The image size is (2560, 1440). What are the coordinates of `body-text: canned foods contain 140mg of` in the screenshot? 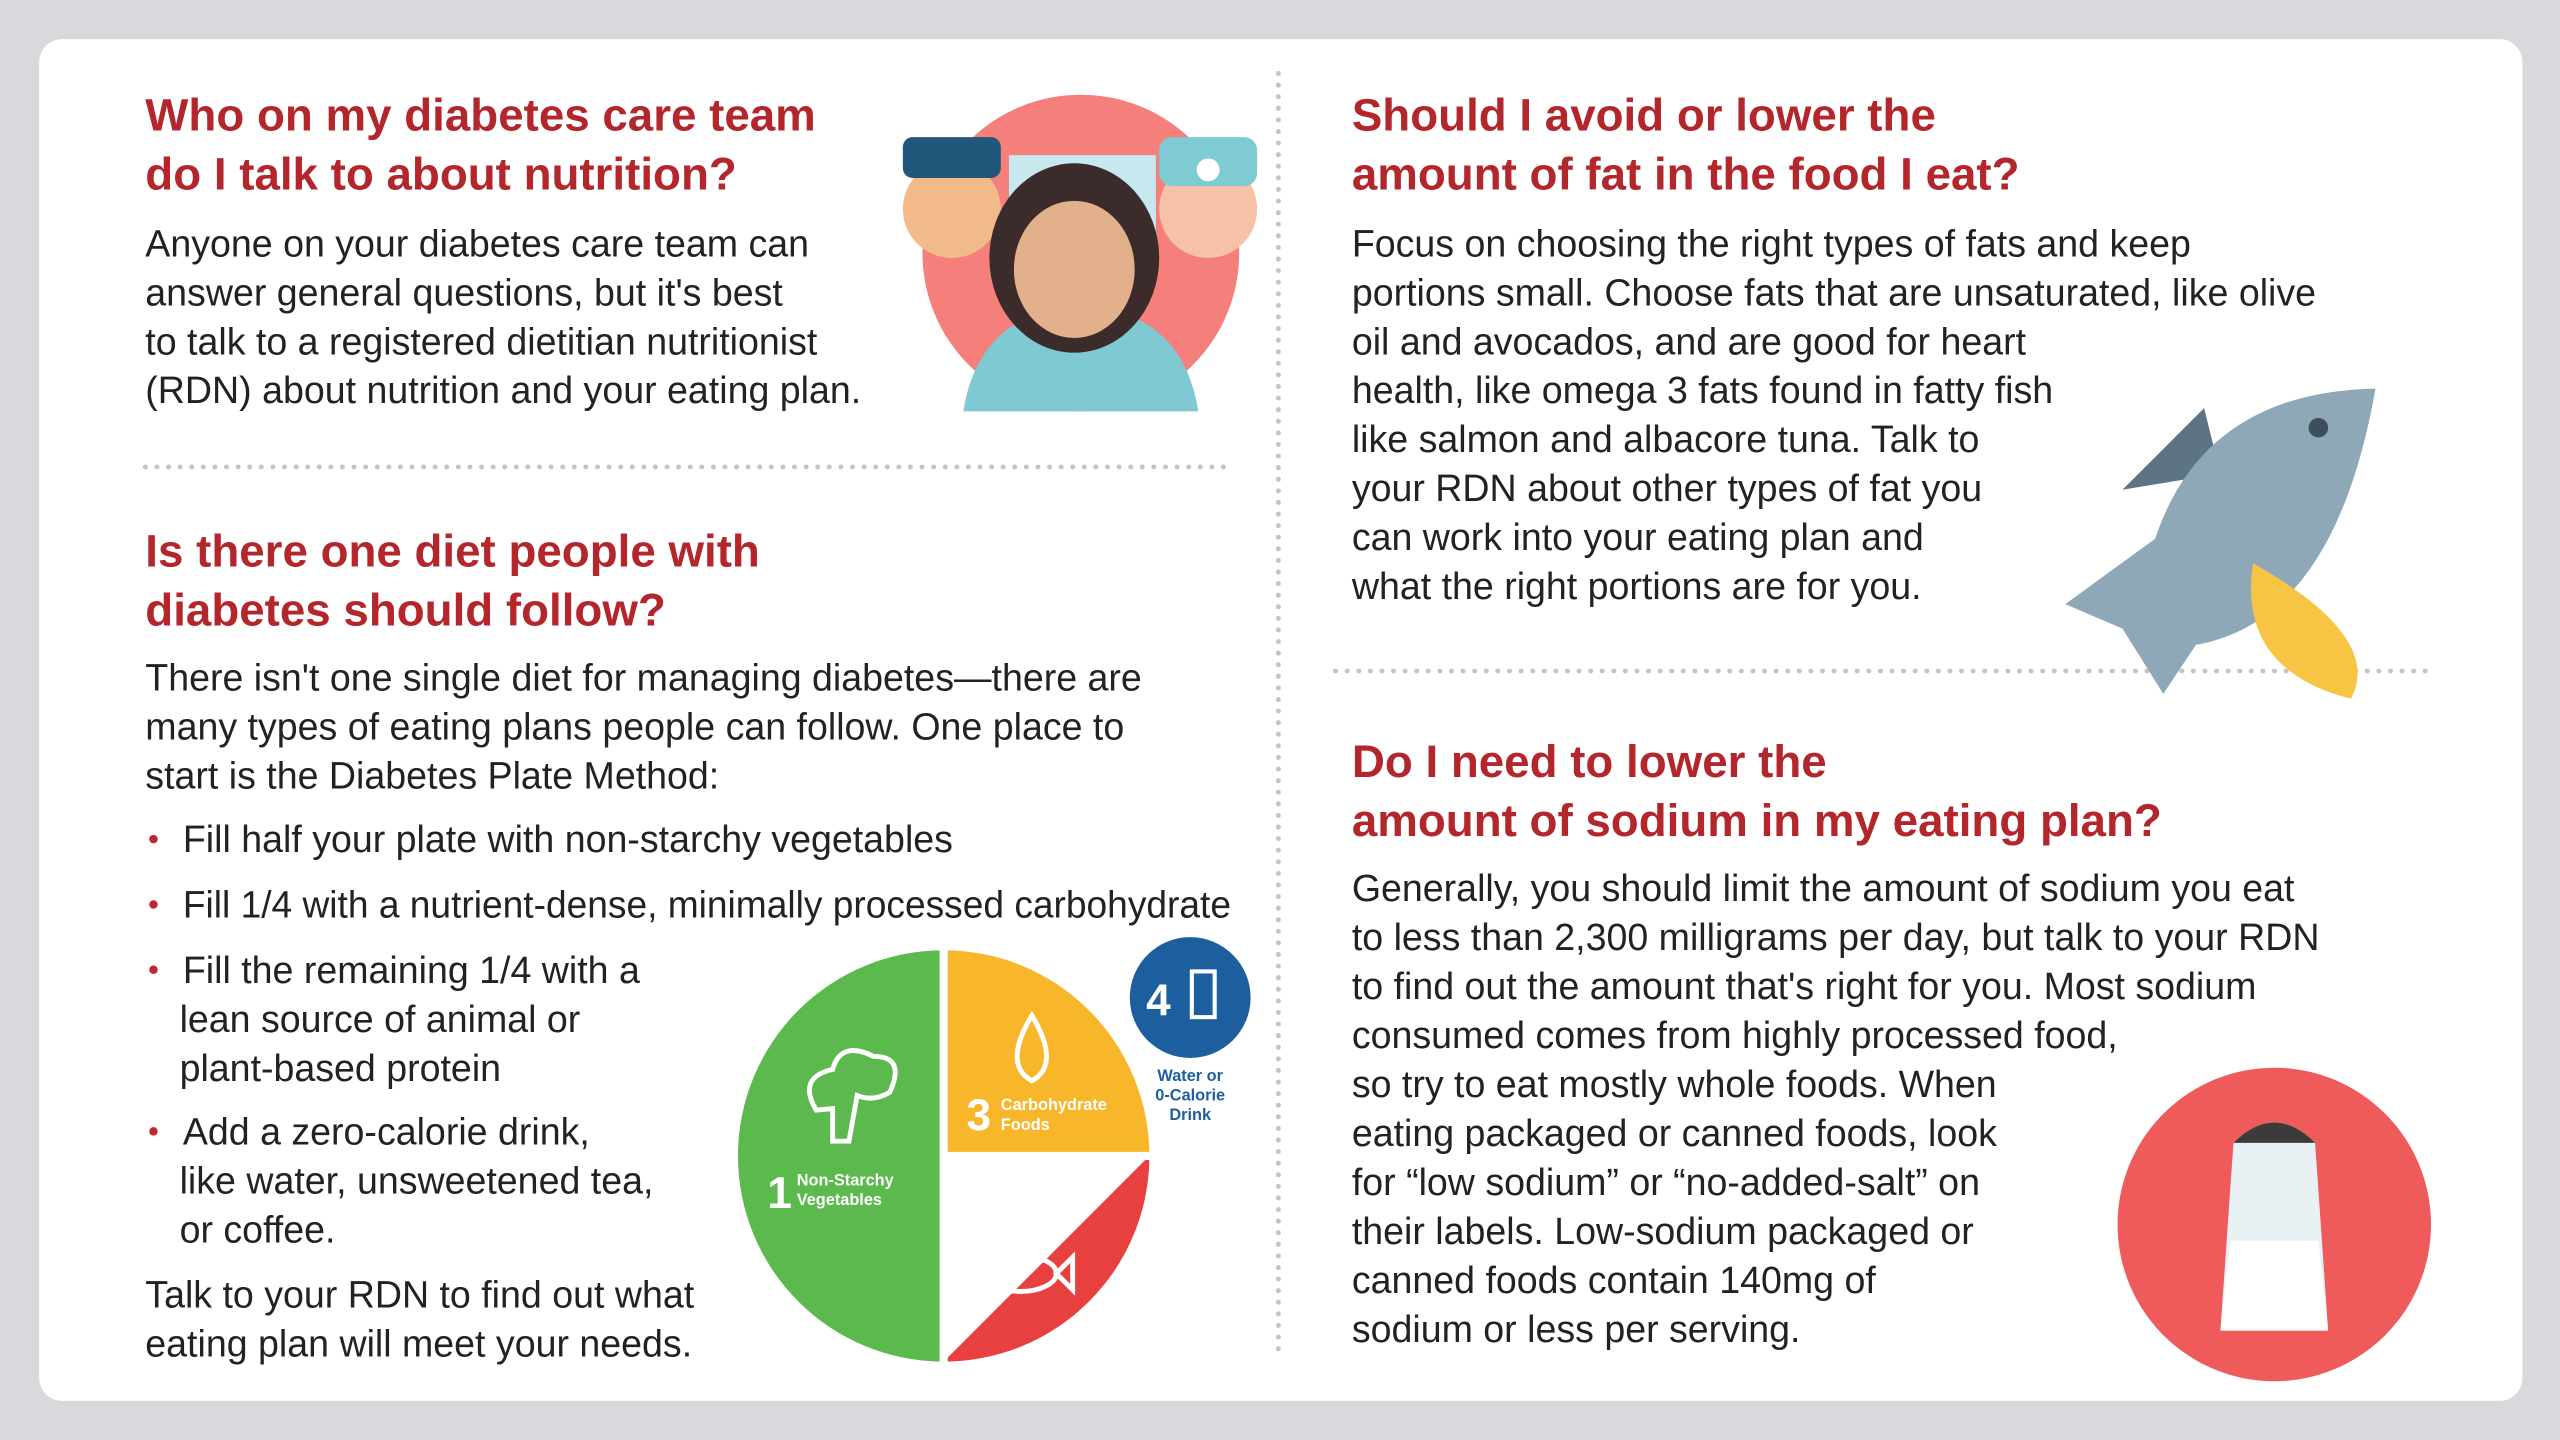 It's located at (1614, 1280).